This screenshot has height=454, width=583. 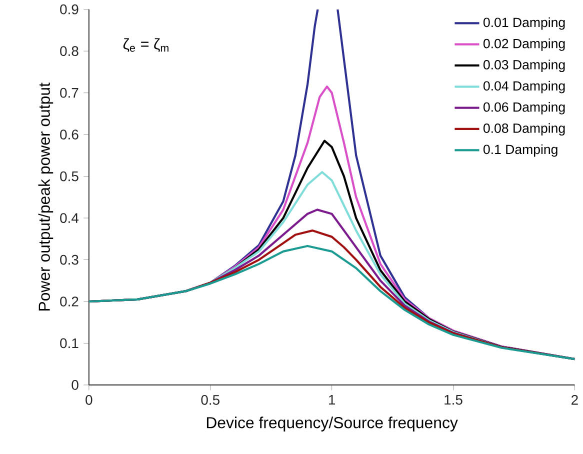 What do you see at coordinates (332, 399) in the screenshot?
I see `x-tick-label: 1` at bounding box center [332, 399].